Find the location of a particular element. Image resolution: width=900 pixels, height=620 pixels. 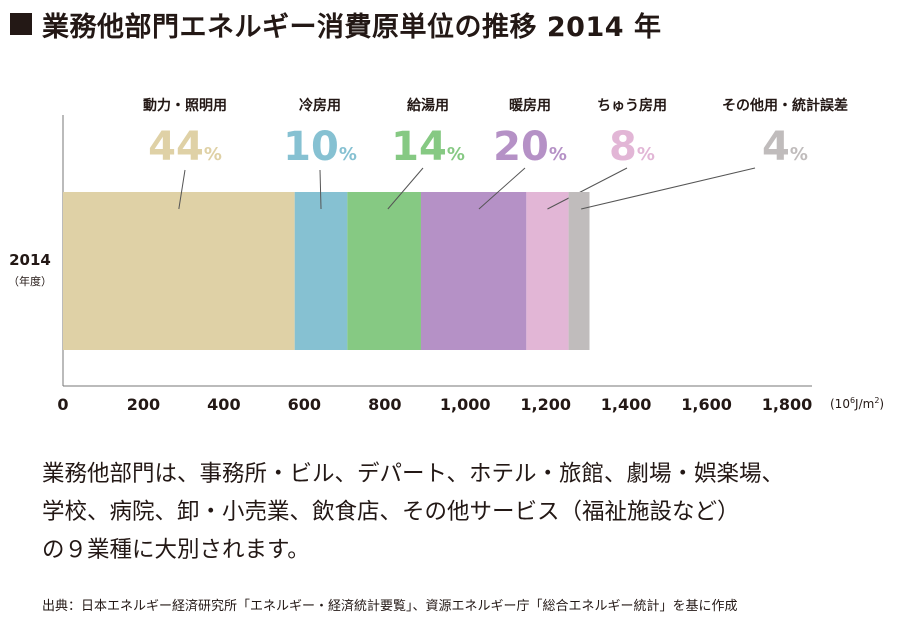

category-sublabel: （年度） is located at coordinates (30, 281).